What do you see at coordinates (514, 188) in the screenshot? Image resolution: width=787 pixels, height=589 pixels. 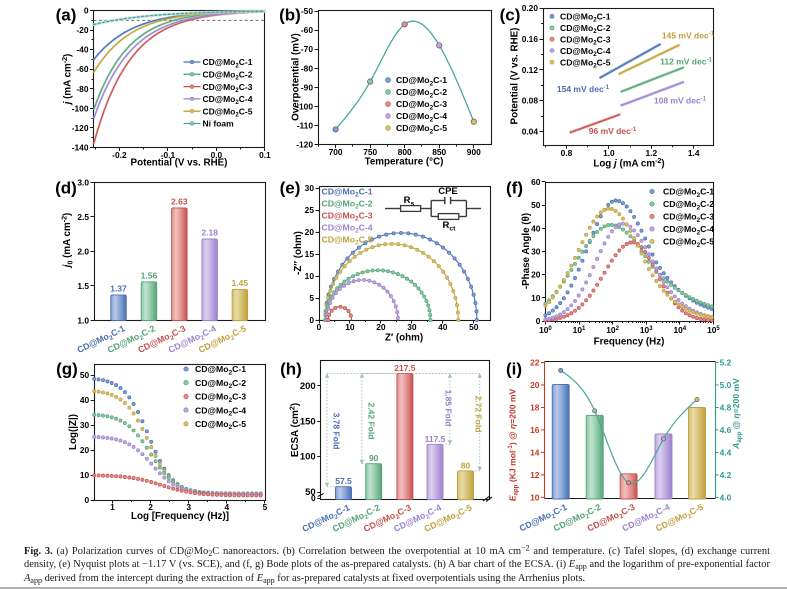 I see `svg-text: (f)` at bounding box center [514, 188].